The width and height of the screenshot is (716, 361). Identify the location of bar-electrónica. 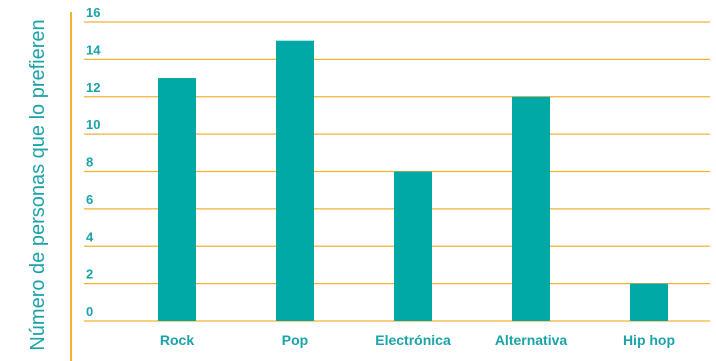
(413, 246).